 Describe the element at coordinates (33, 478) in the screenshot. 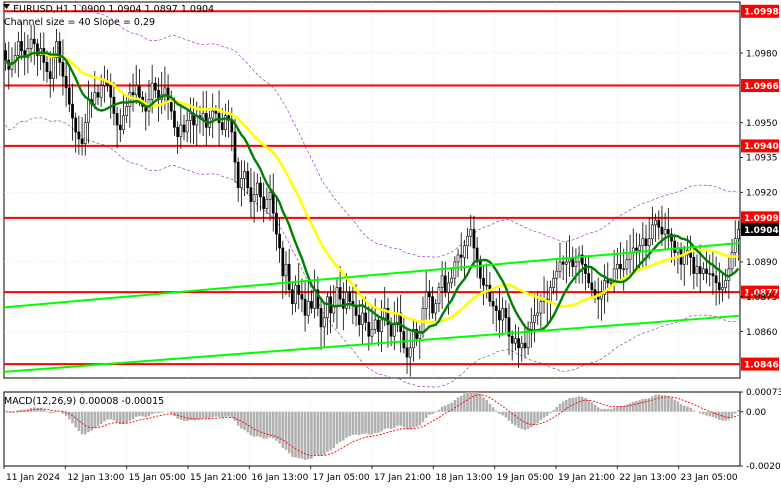

I see `time-tick-label: 11 Jan 2024` at that location.